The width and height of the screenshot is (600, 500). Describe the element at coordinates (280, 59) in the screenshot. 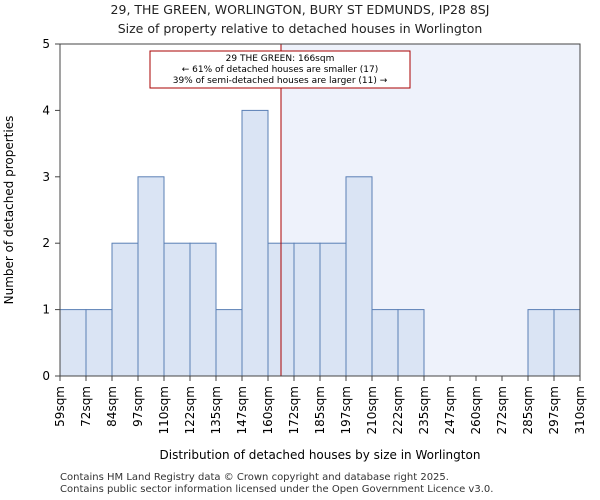

I see `annotation-line1: 29 THE GREEN: 166sqm` at that location.